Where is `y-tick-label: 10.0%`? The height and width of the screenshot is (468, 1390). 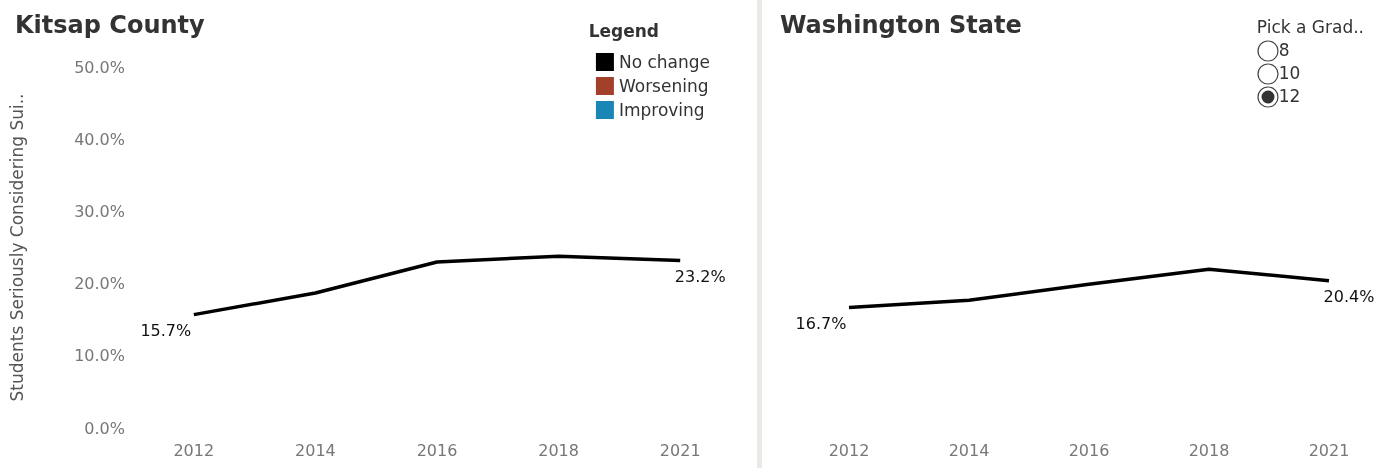
y-tick-label: 10.0% is located at coordinates (99, 356).